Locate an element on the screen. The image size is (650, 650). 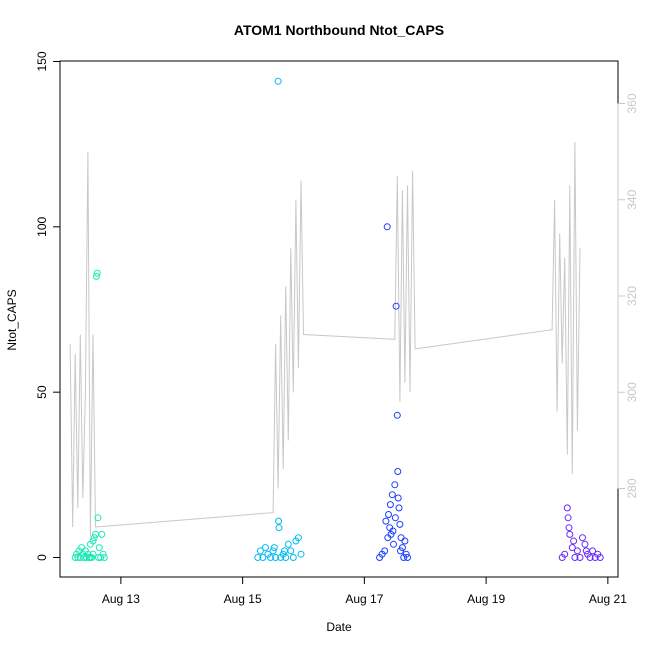
y2-tick-label: 320 is located at coordinates (632, 296).